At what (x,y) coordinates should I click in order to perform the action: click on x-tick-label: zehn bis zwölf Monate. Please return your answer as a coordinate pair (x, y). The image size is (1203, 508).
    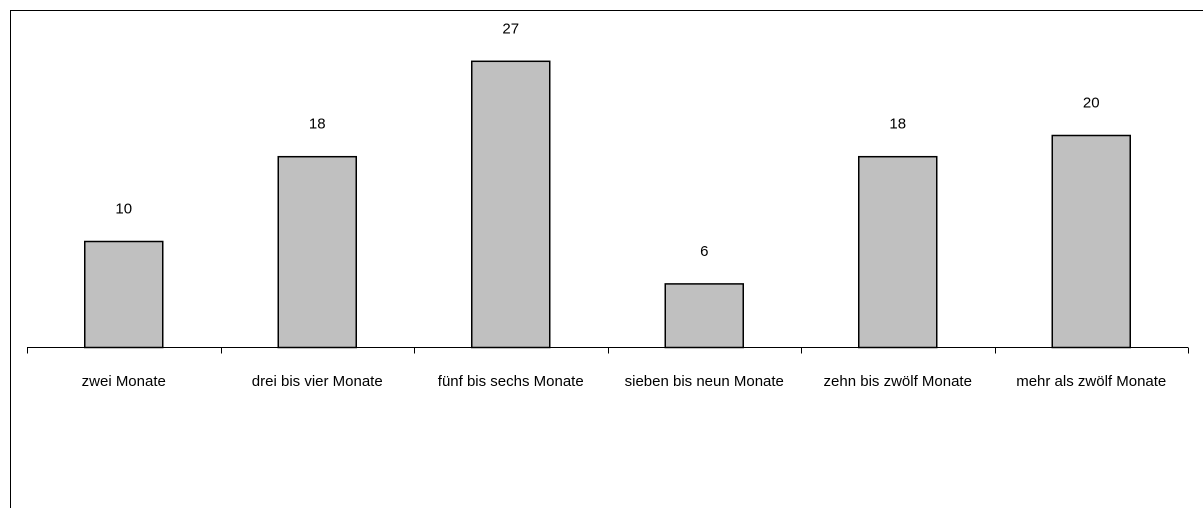
    Looking at the image, I should click on (898, 381).